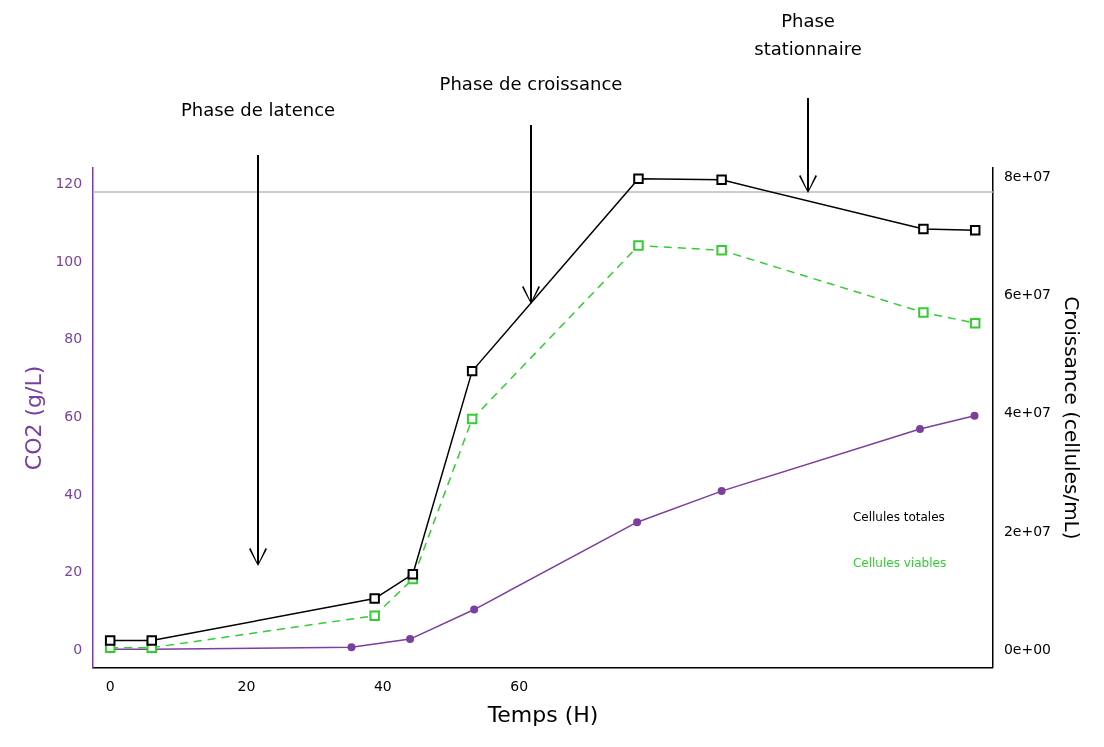 The width and height of the screenshot is (1104, 747). What do you see at coordinates (808, 34) in the screenshot?
I see `text: Phase stationnaire` at bounding box center [808, 34].